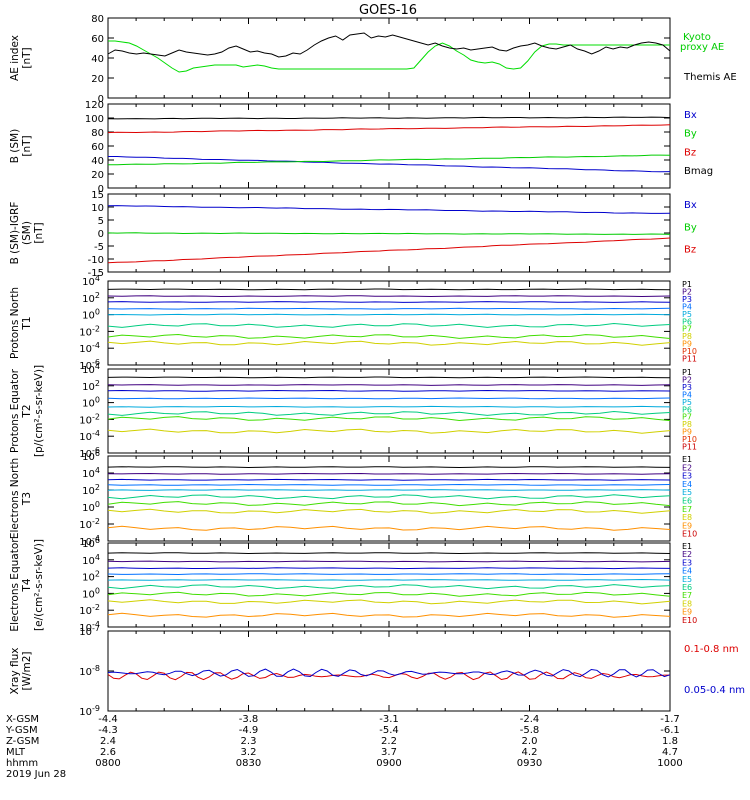 This screenshot has width=750, height=800. What do you see at coordinates (687, 476) in the screenshot?
I see `channel-label: E3` at bounding box center [687, 476].